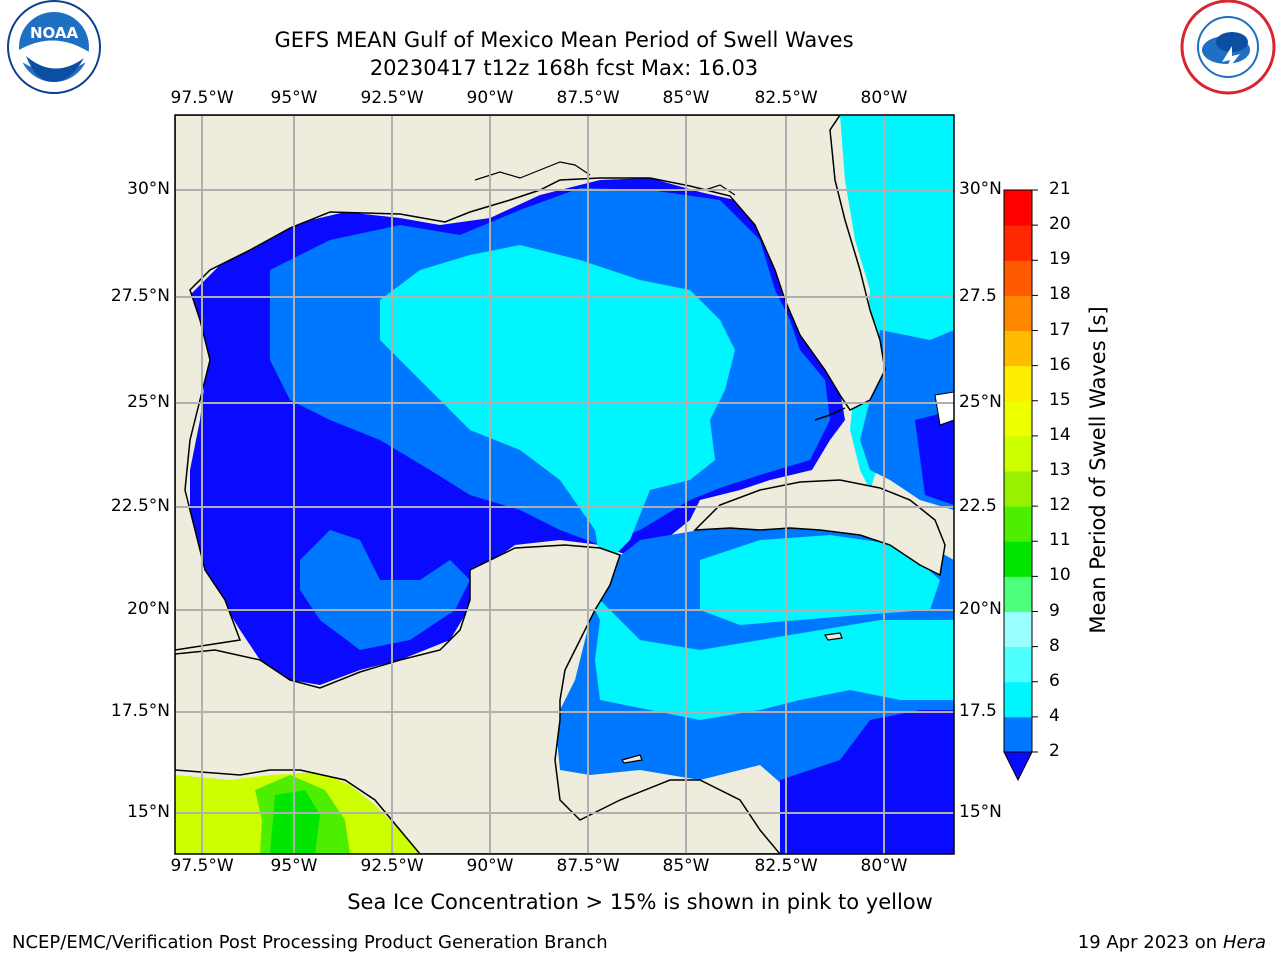 This screenshot has height=960, width=1280. What do you see at coordinates (884, 98) in the screenshot?
I see `lon-label-top: 80°W` at bounding box center [884, 98].